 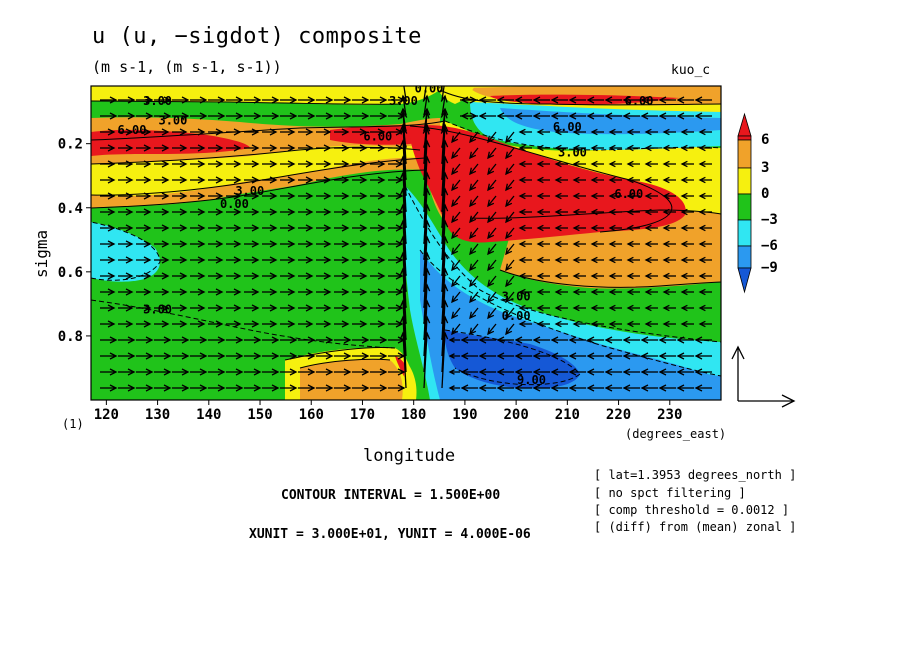 I want to click on contour-label-4: 3.00, so click(x=172, y=120).